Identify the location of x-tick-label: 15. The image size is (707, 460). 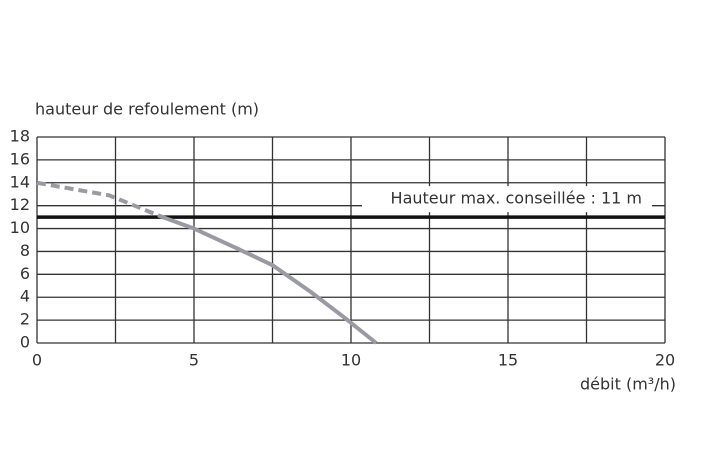
(508, 360).